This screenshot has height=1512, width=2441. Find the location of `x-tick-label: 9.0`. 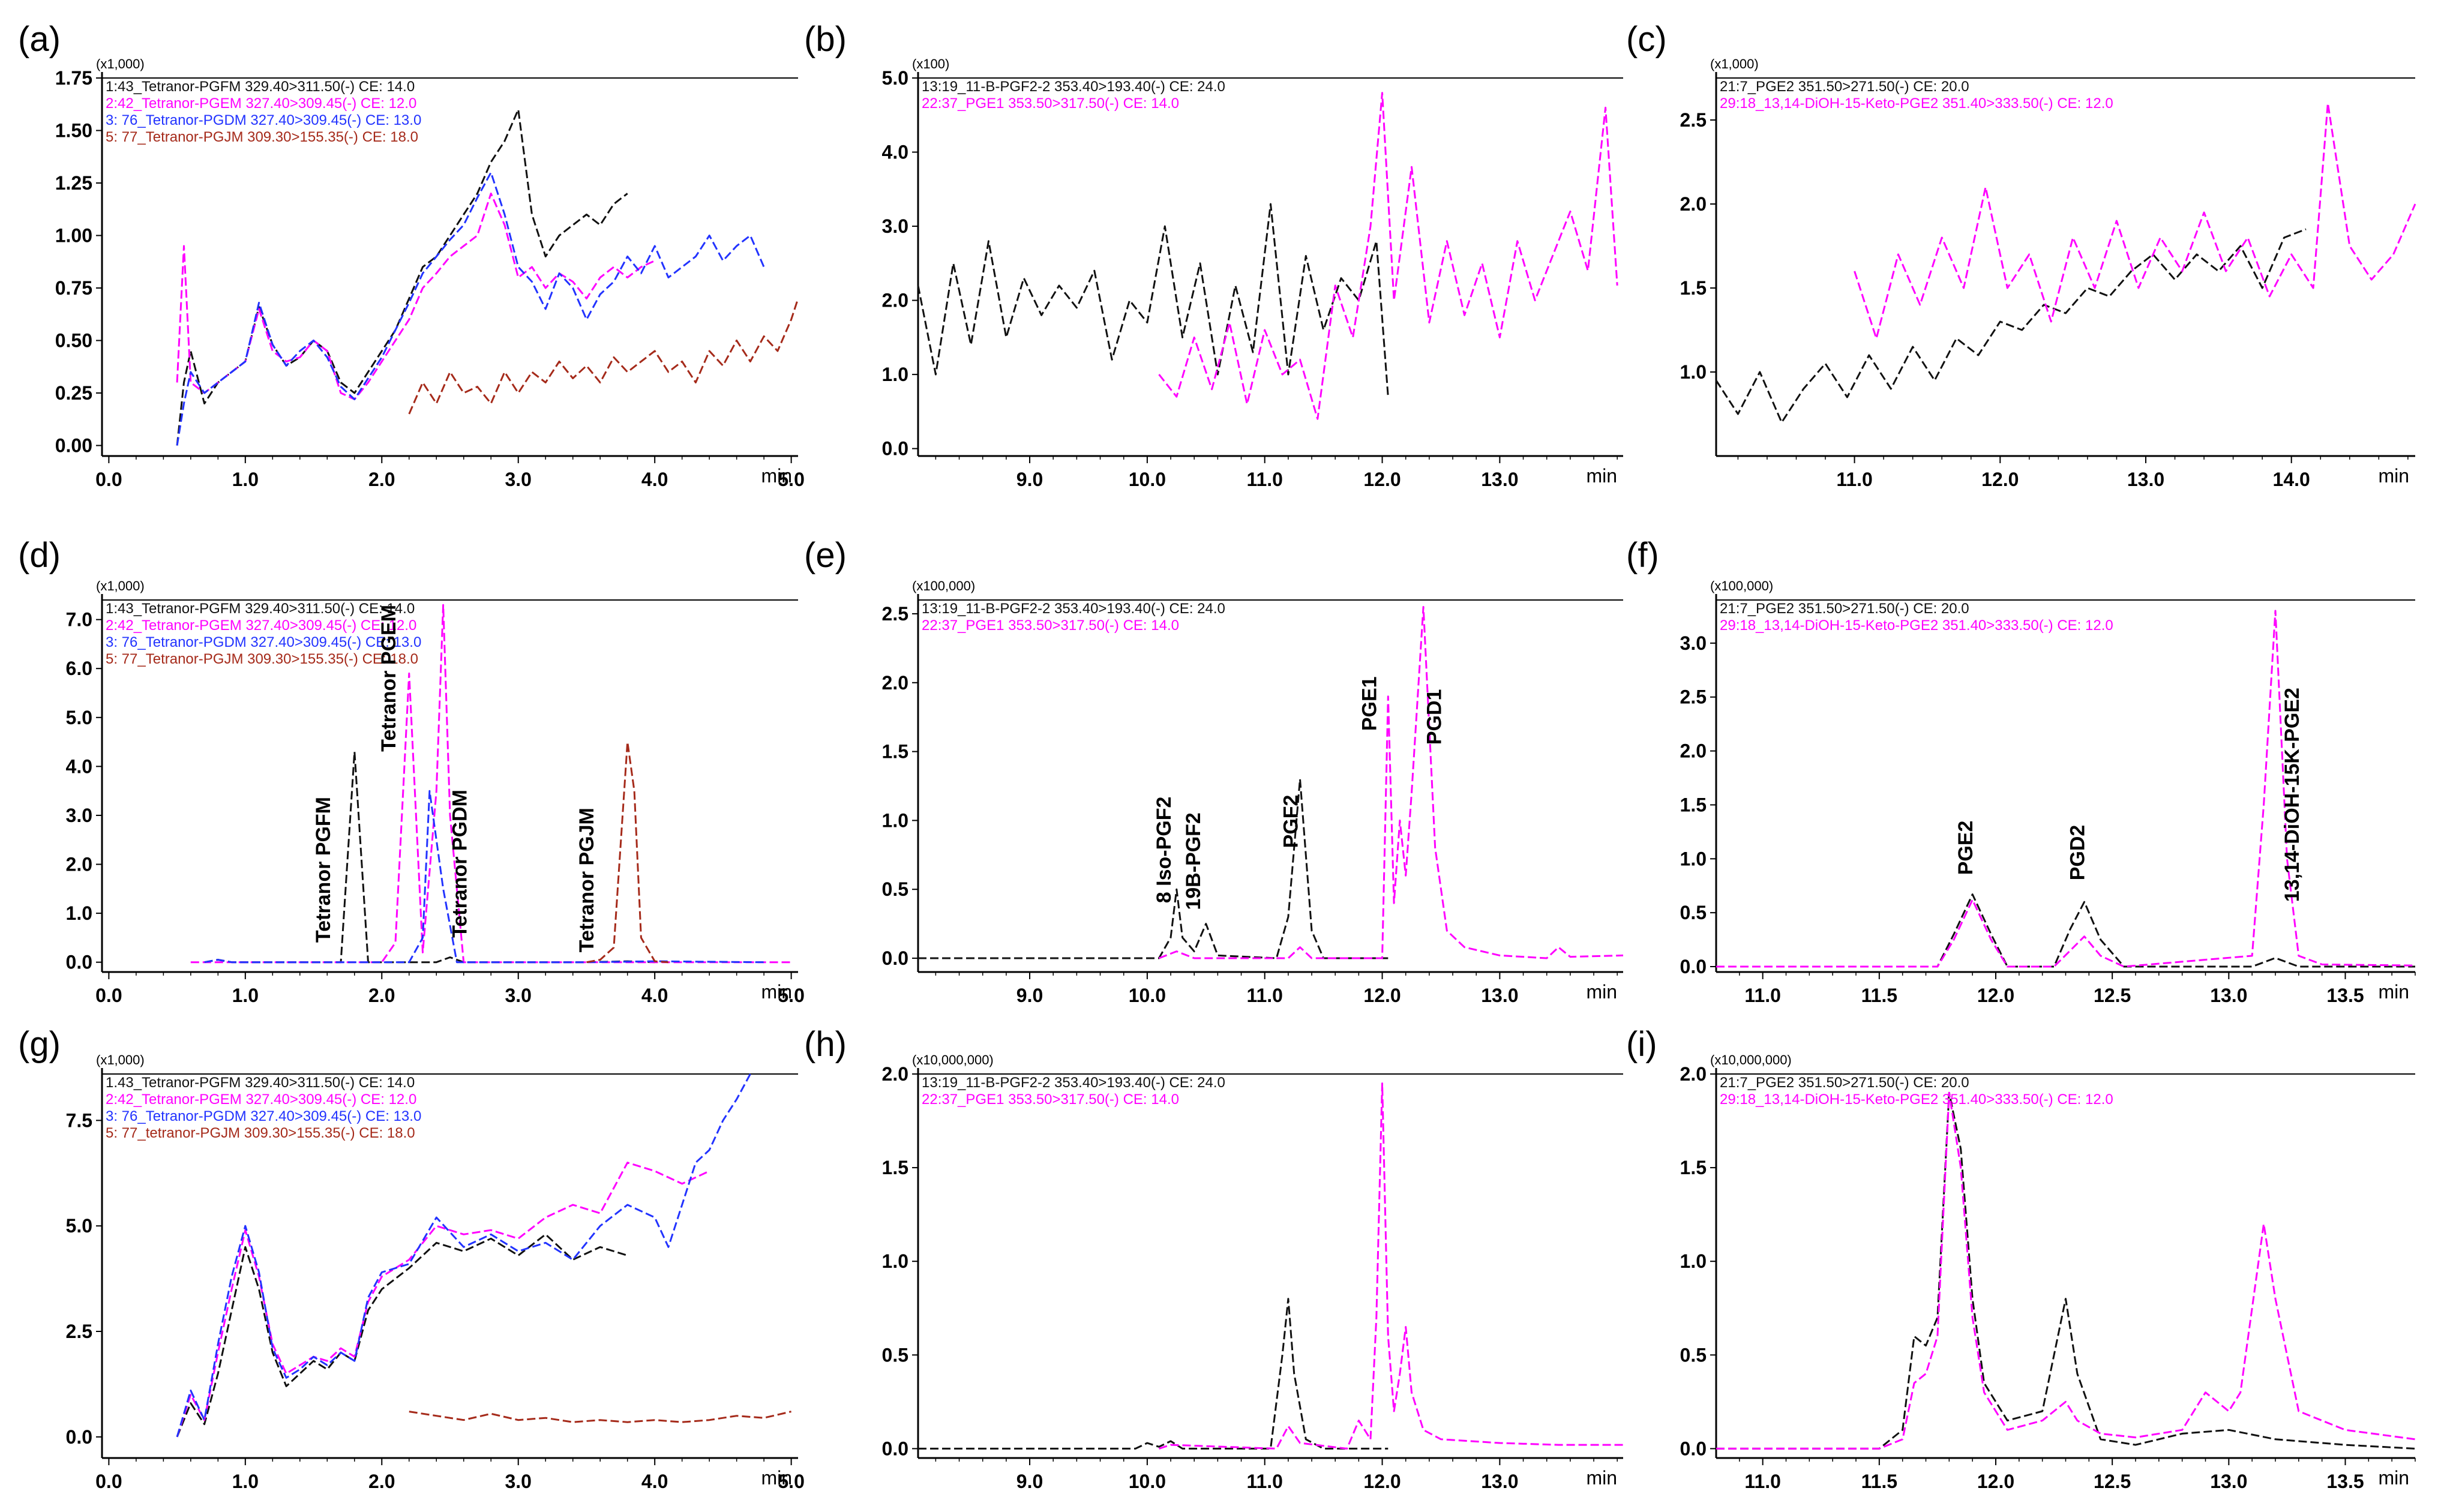

x-tick-label: 9.0 is located at coordinates (1029, 995).